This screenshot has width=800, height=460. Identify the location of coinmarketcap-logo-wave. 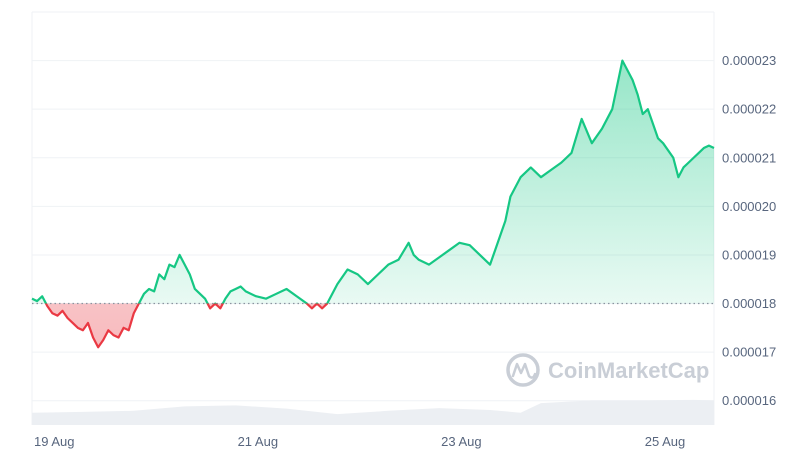
(524, 370).